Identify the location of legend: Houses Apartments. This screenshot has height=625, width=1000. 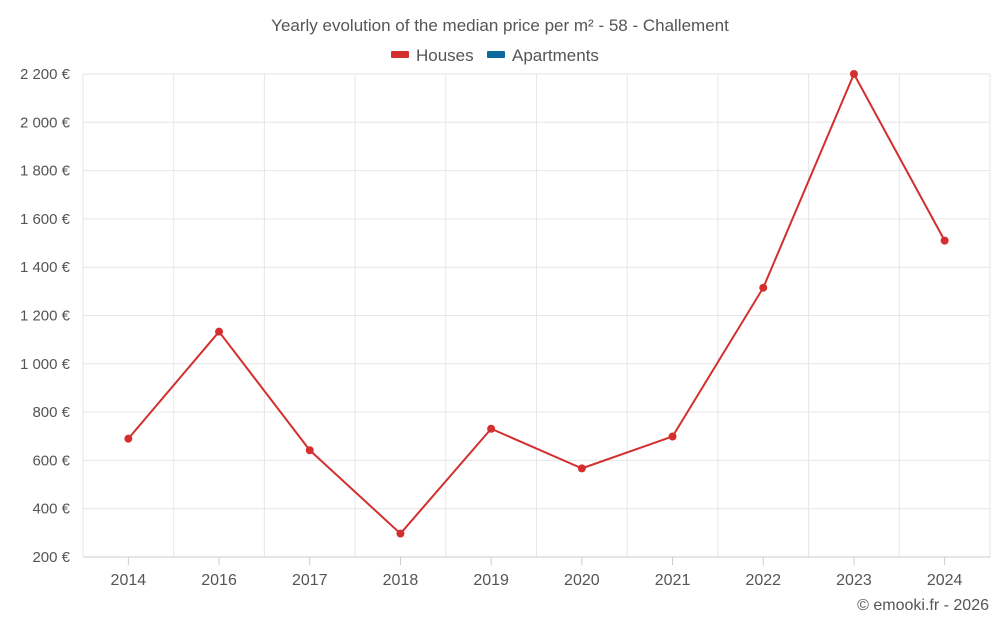
(495, 55).